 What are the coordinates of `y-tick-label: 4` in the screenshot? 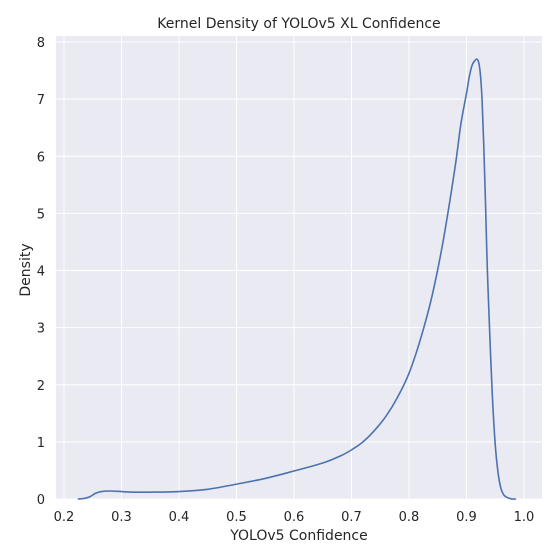 It's located at (41, 272).